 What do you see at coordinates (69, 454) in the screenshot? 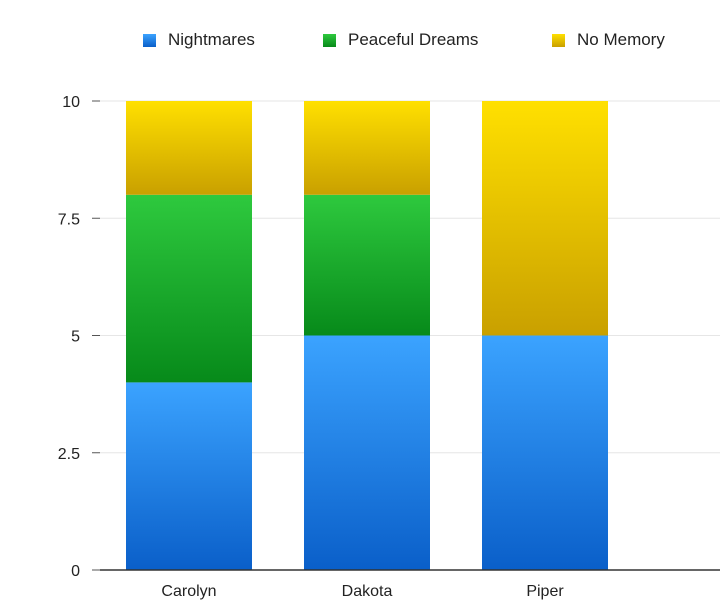
I see `y-tick-label: 2.5` at bounding box center [69, 454].